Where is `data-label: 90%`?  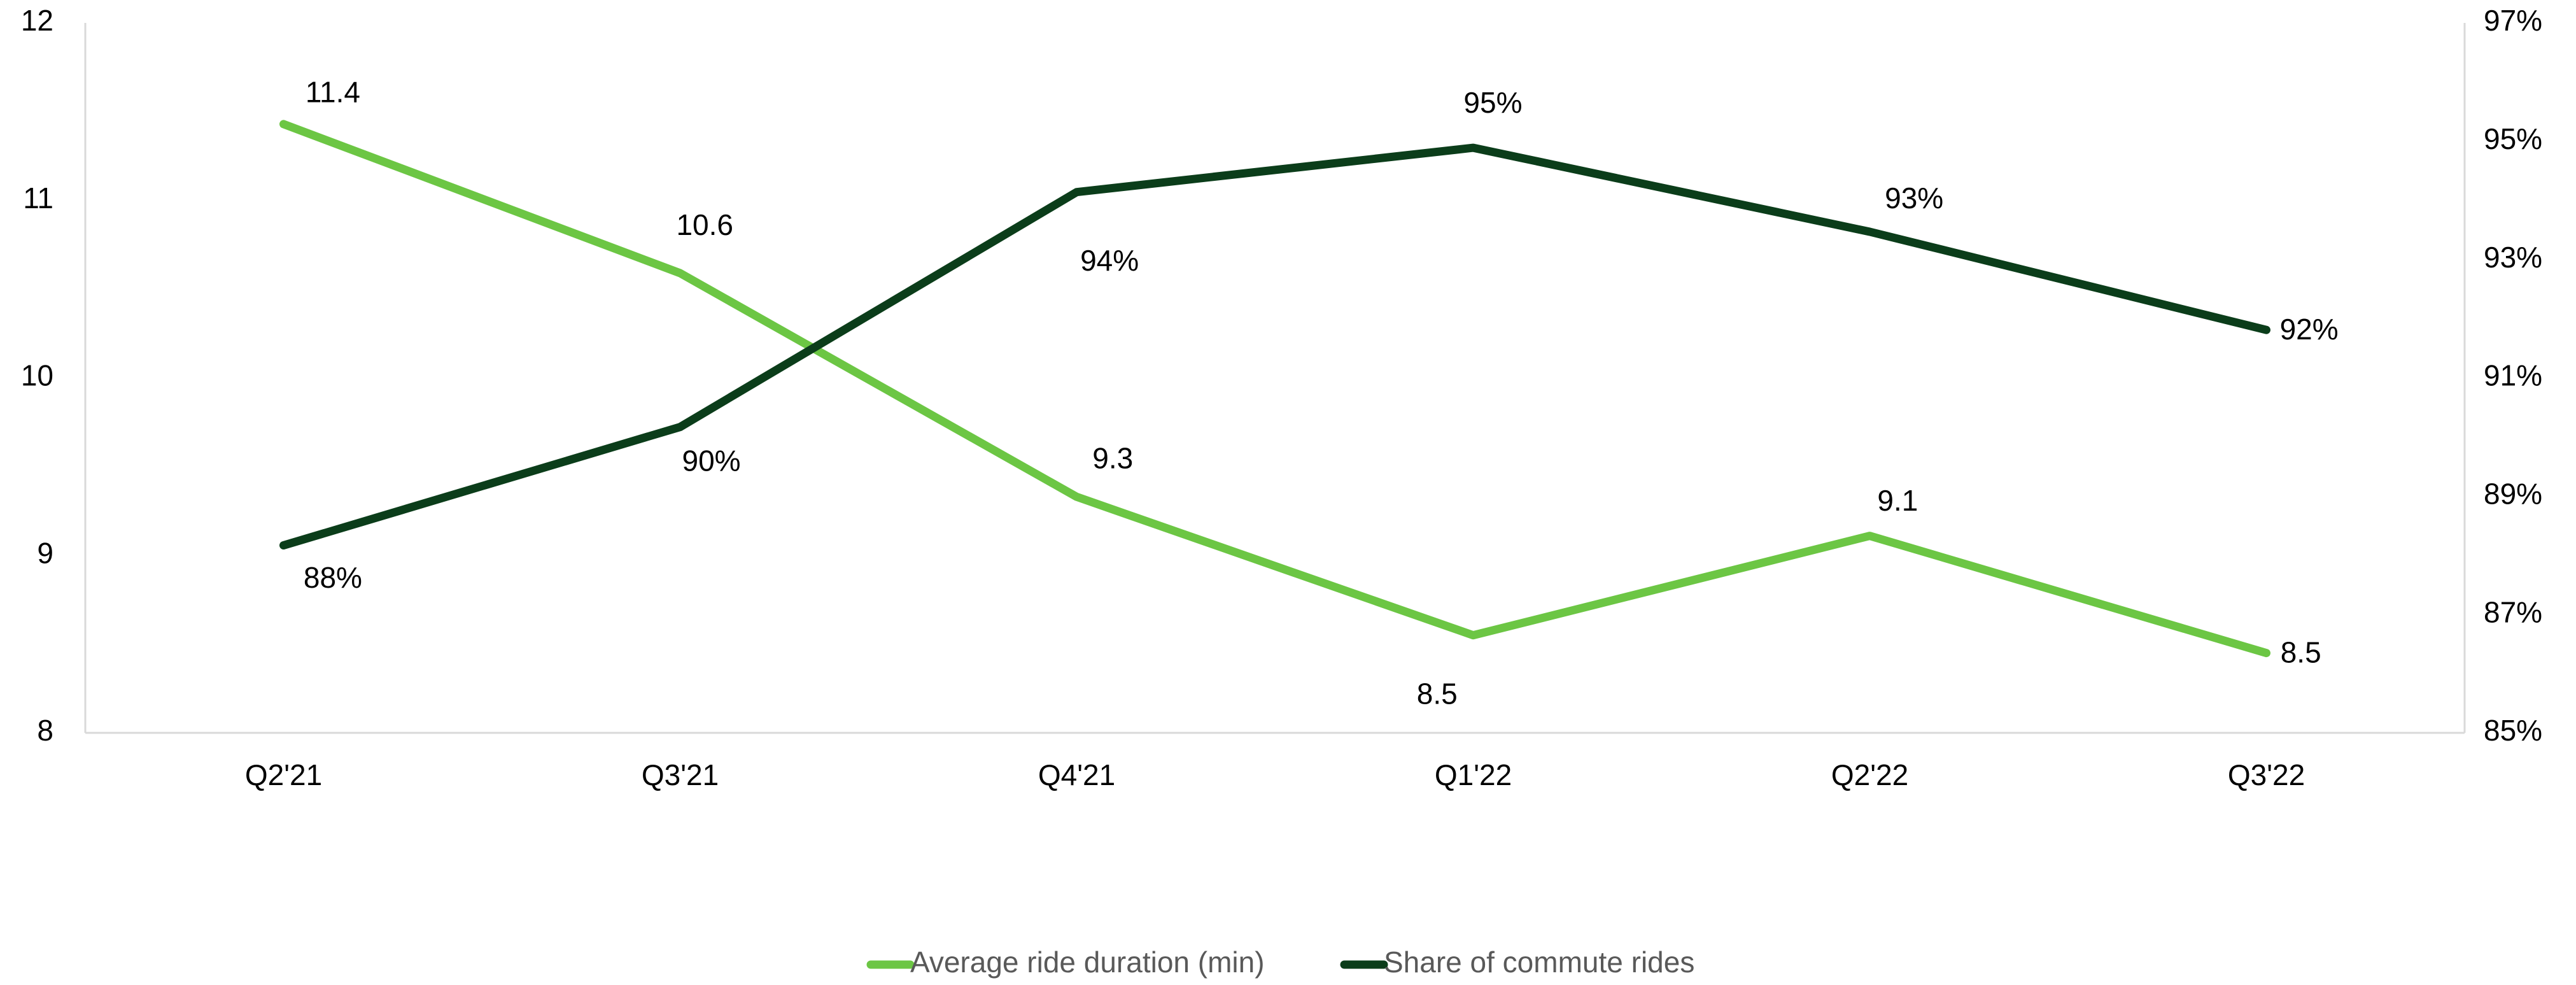 data-label: 90% is located at coordinates (711, 461).